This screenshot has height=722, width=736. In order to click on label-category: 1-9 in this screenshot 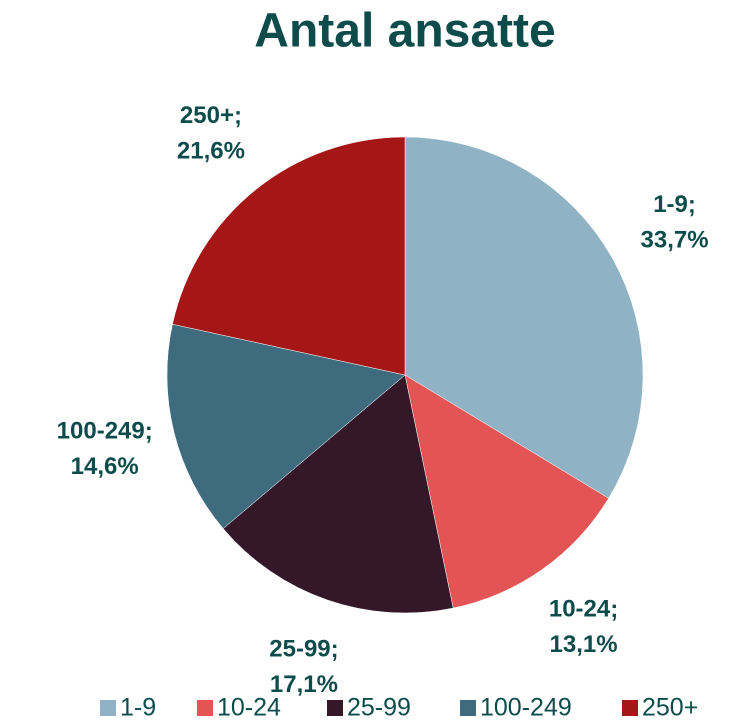, I will do `click(670, 204)`.